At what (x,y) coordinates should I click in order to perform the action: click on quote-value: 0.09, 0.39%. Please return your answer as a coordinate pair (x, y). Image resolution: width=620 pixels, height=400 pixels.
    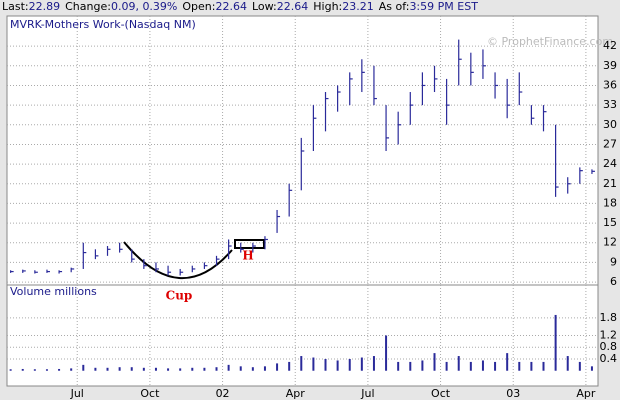
    Looking at the image, I should click on (144, 6).